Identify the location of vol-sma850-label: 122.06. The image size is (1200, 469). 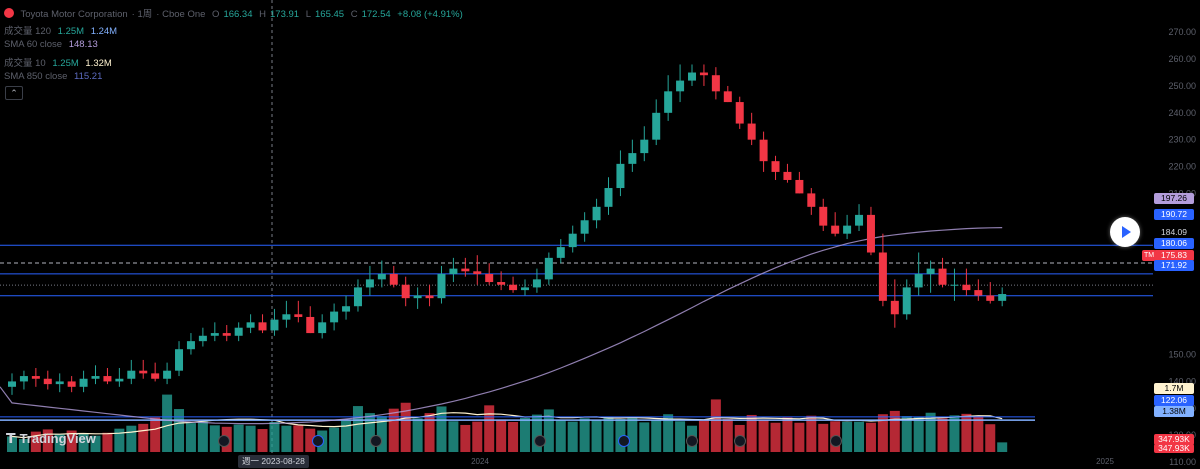
(1174, 400).